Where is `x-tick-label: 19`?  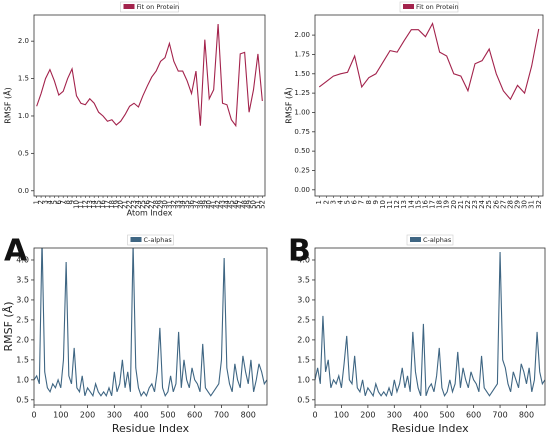 x-tick-label: 19 is located at coordinates (116, 204).